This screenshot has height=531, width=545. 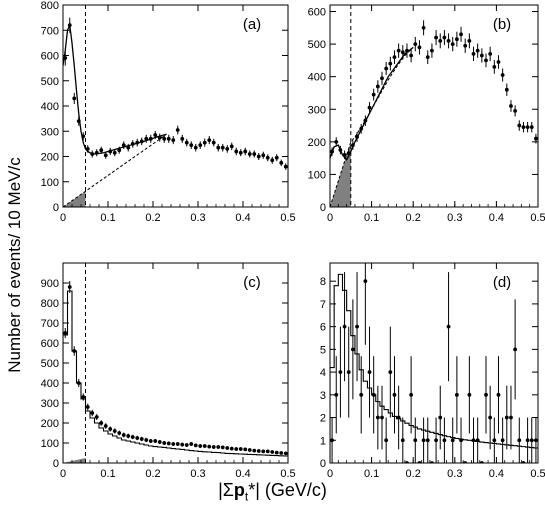 I want to click on signal-fit-curve, so click(x=372, y=103).